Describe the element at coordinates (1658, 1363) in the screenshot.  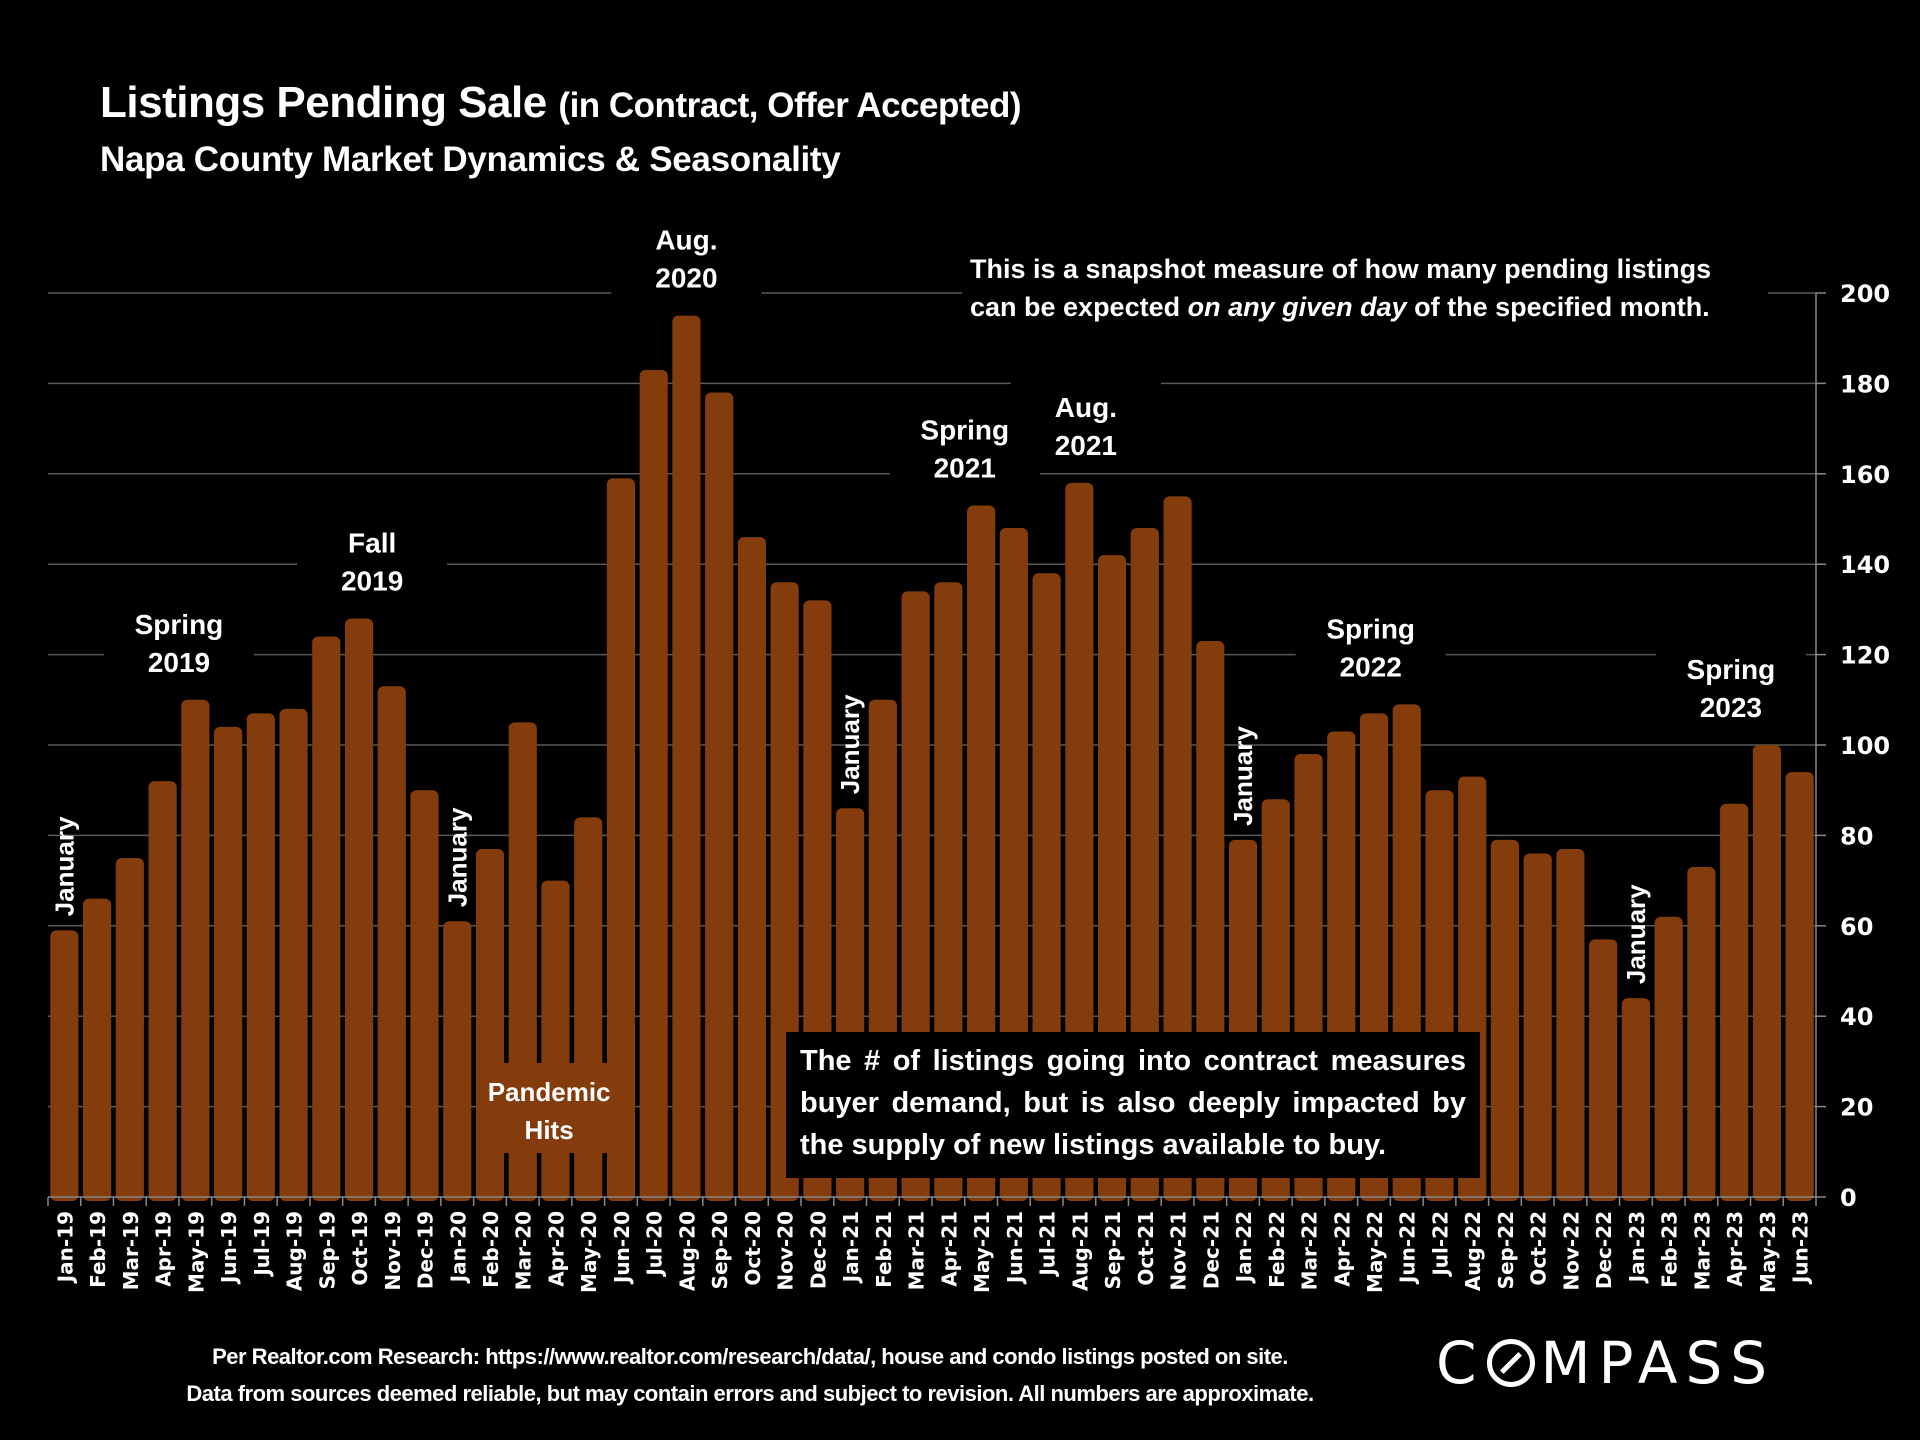
I see `logo-text-end: MPASS` at that location.